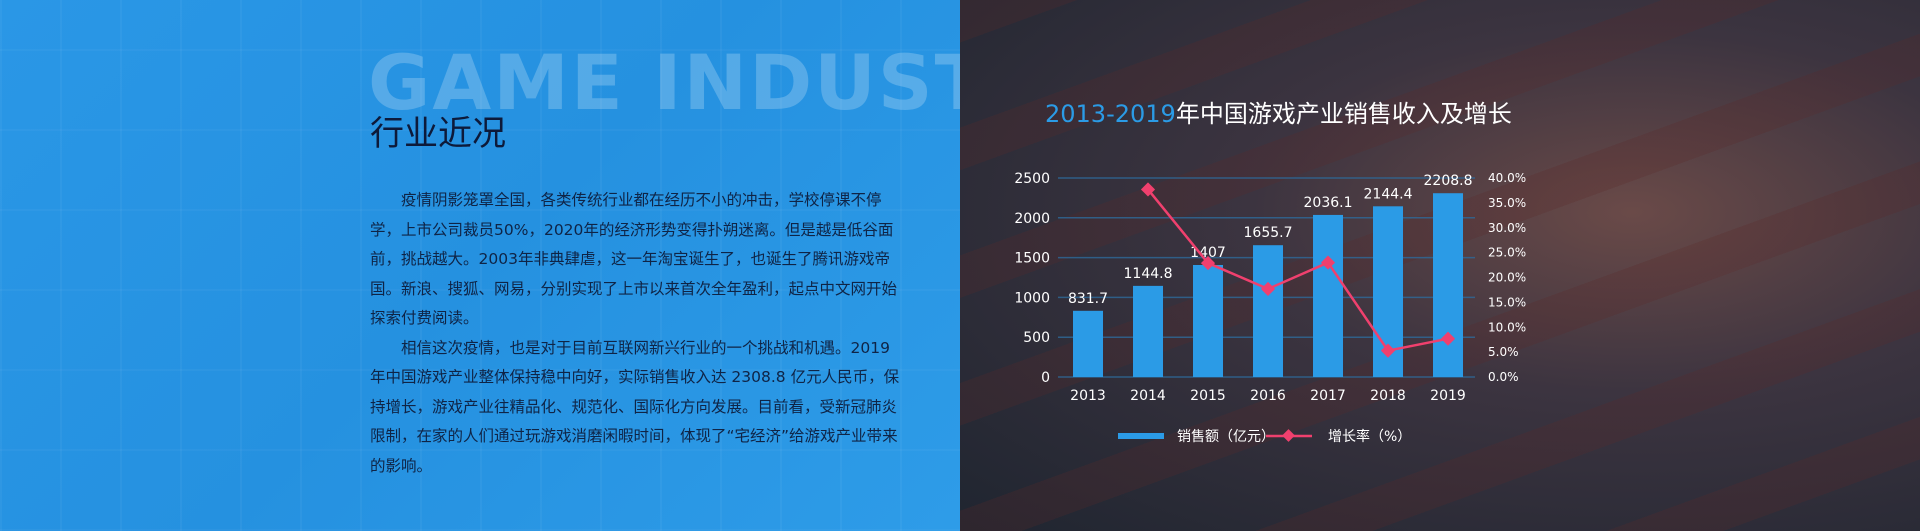  Describe the element at coordinates (1448, 396) in the screenshot. I see `x-tick-label: 2019` at that location.